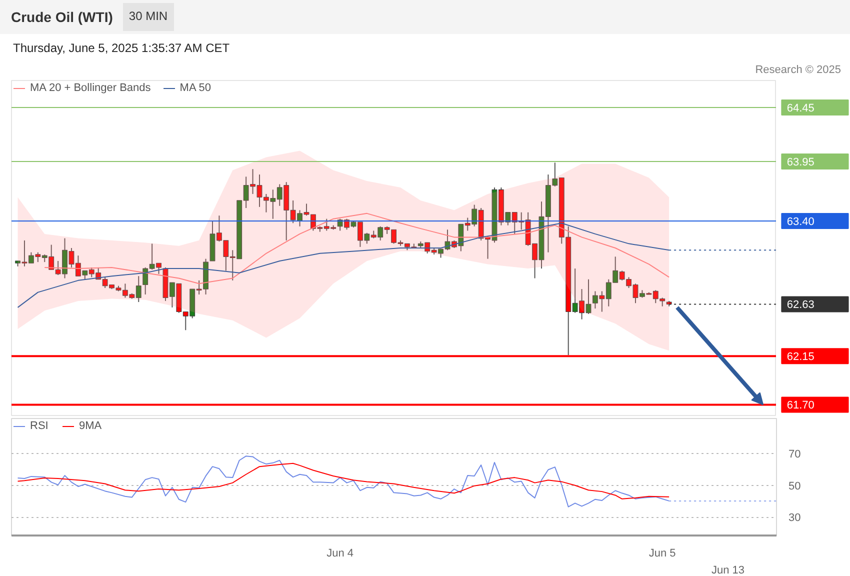 Image resolution: width=850 pixels, height=576 pixels. Describe the element at coordinates (340, 554) in the screenshot. I see `x-tick-label: Jun 4` at that location.